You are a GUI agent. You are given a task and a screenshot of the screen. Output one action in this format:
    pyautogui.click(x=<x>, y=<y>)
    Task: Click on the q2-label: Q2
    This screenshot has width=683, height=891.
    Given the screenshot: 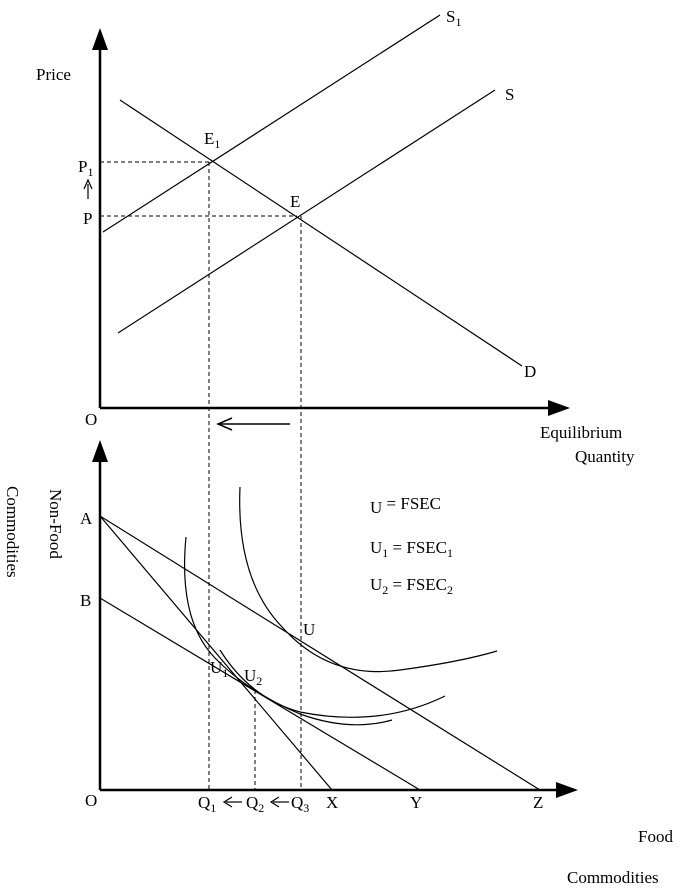 What is the action you would take?
    pyautogui.click(x=255, y=804)
    